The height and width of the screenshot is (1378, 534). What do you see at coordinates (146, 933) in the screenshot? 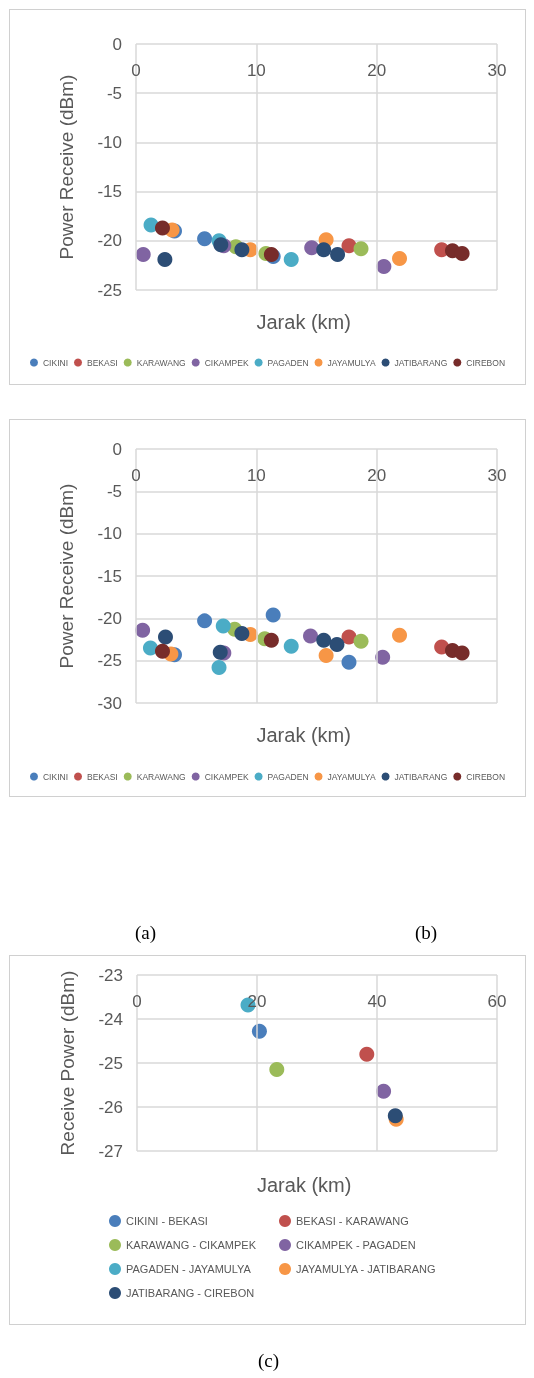
I see `text: (a)` at bounding box center [146, 933].